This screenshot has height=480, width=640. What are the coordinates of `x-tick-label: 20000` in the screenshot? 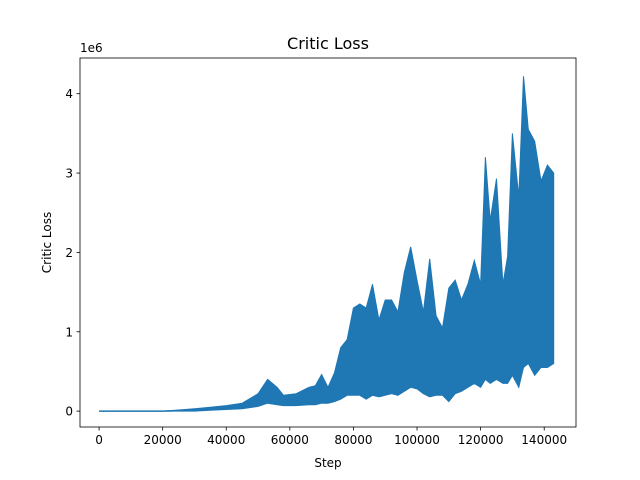 It's located at (163, 440).